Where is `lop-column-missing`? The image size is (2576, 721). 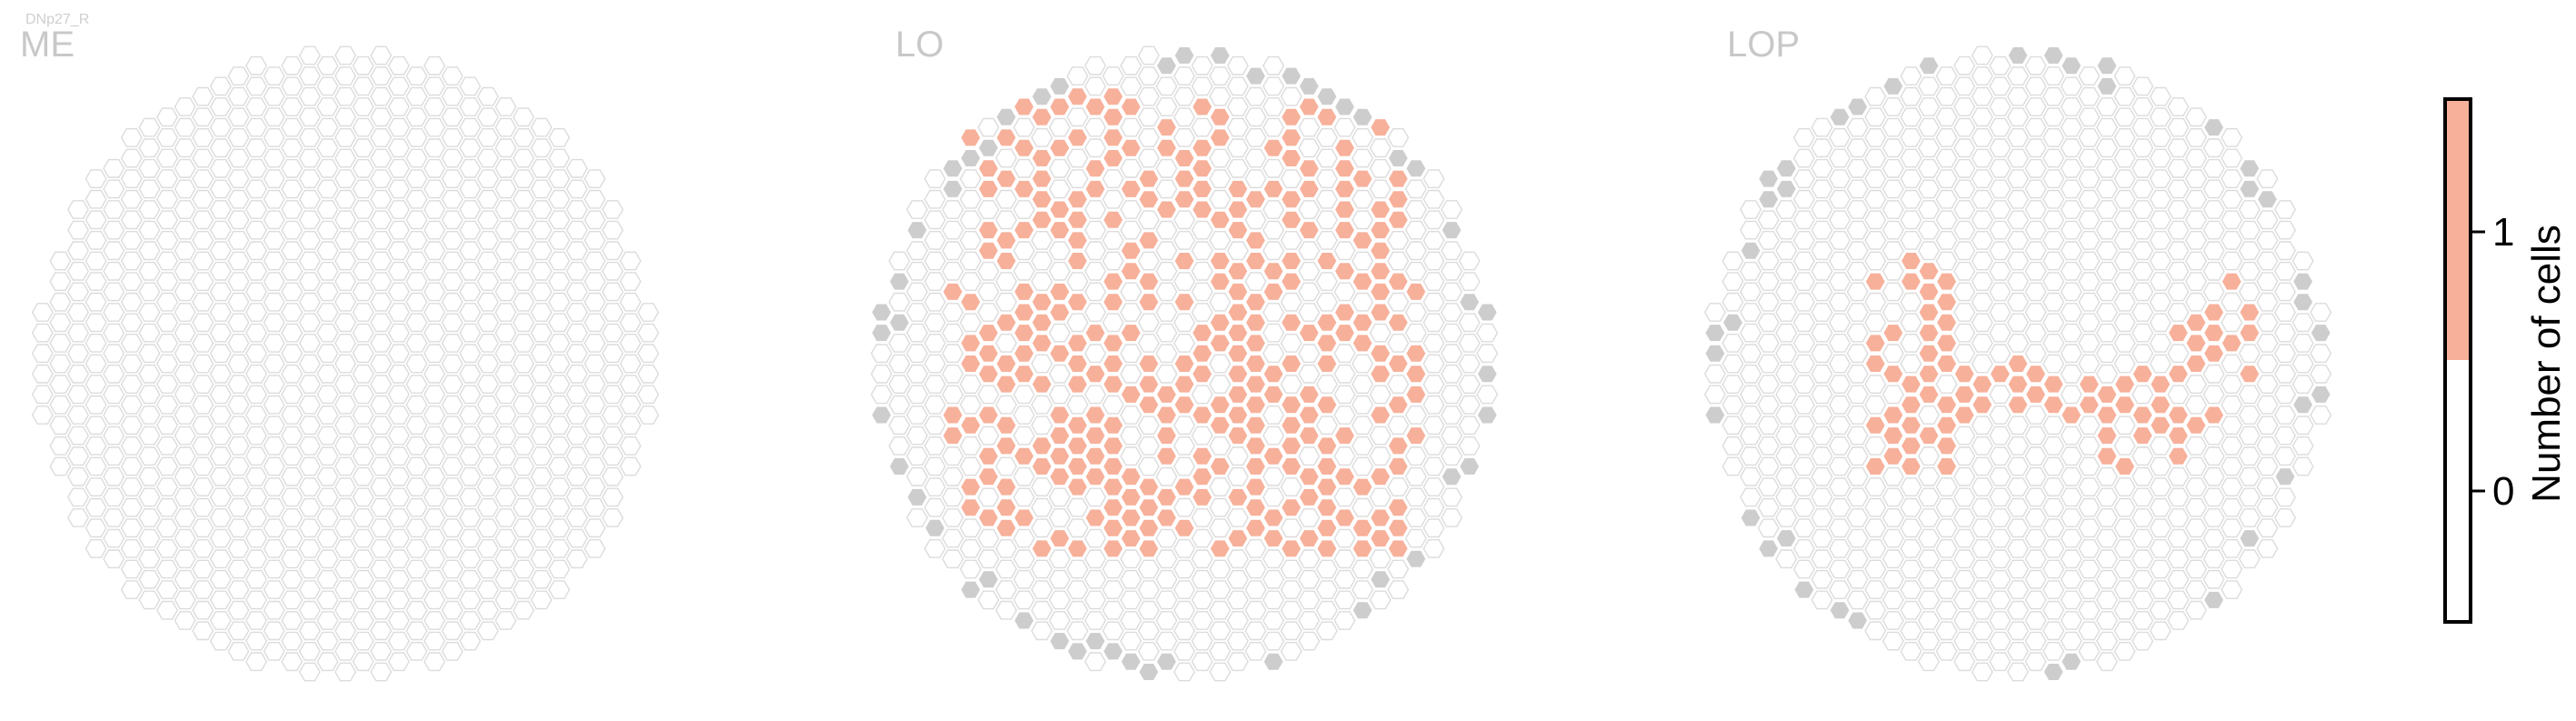
lop-column-missing is located at coordinates (2053, 672).